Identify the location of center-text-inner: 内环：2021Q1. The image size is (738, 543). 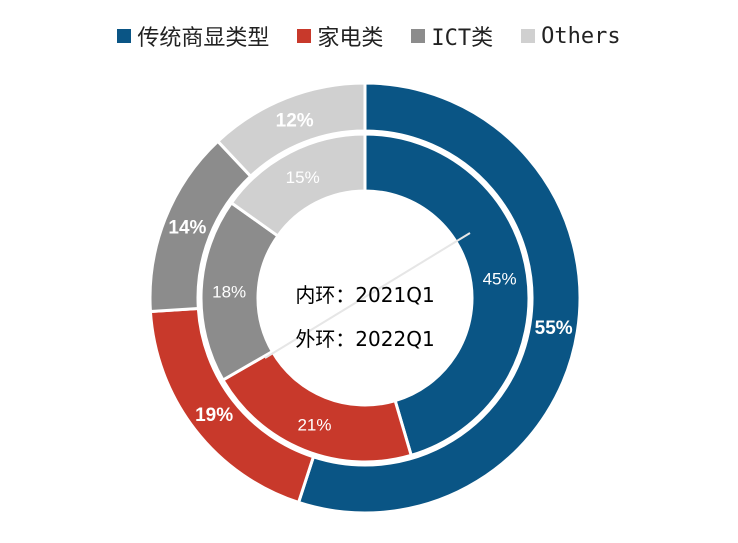
(364, 295).